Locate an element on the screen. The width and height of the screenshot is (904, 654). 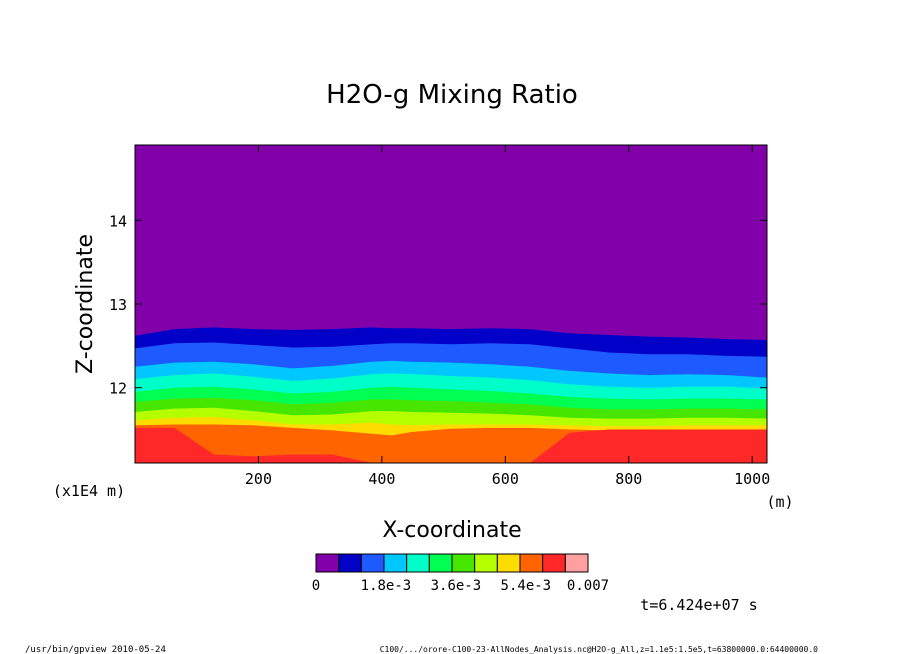
colorbar-label: 3.6e-3 is located at coordinates (456, 586).